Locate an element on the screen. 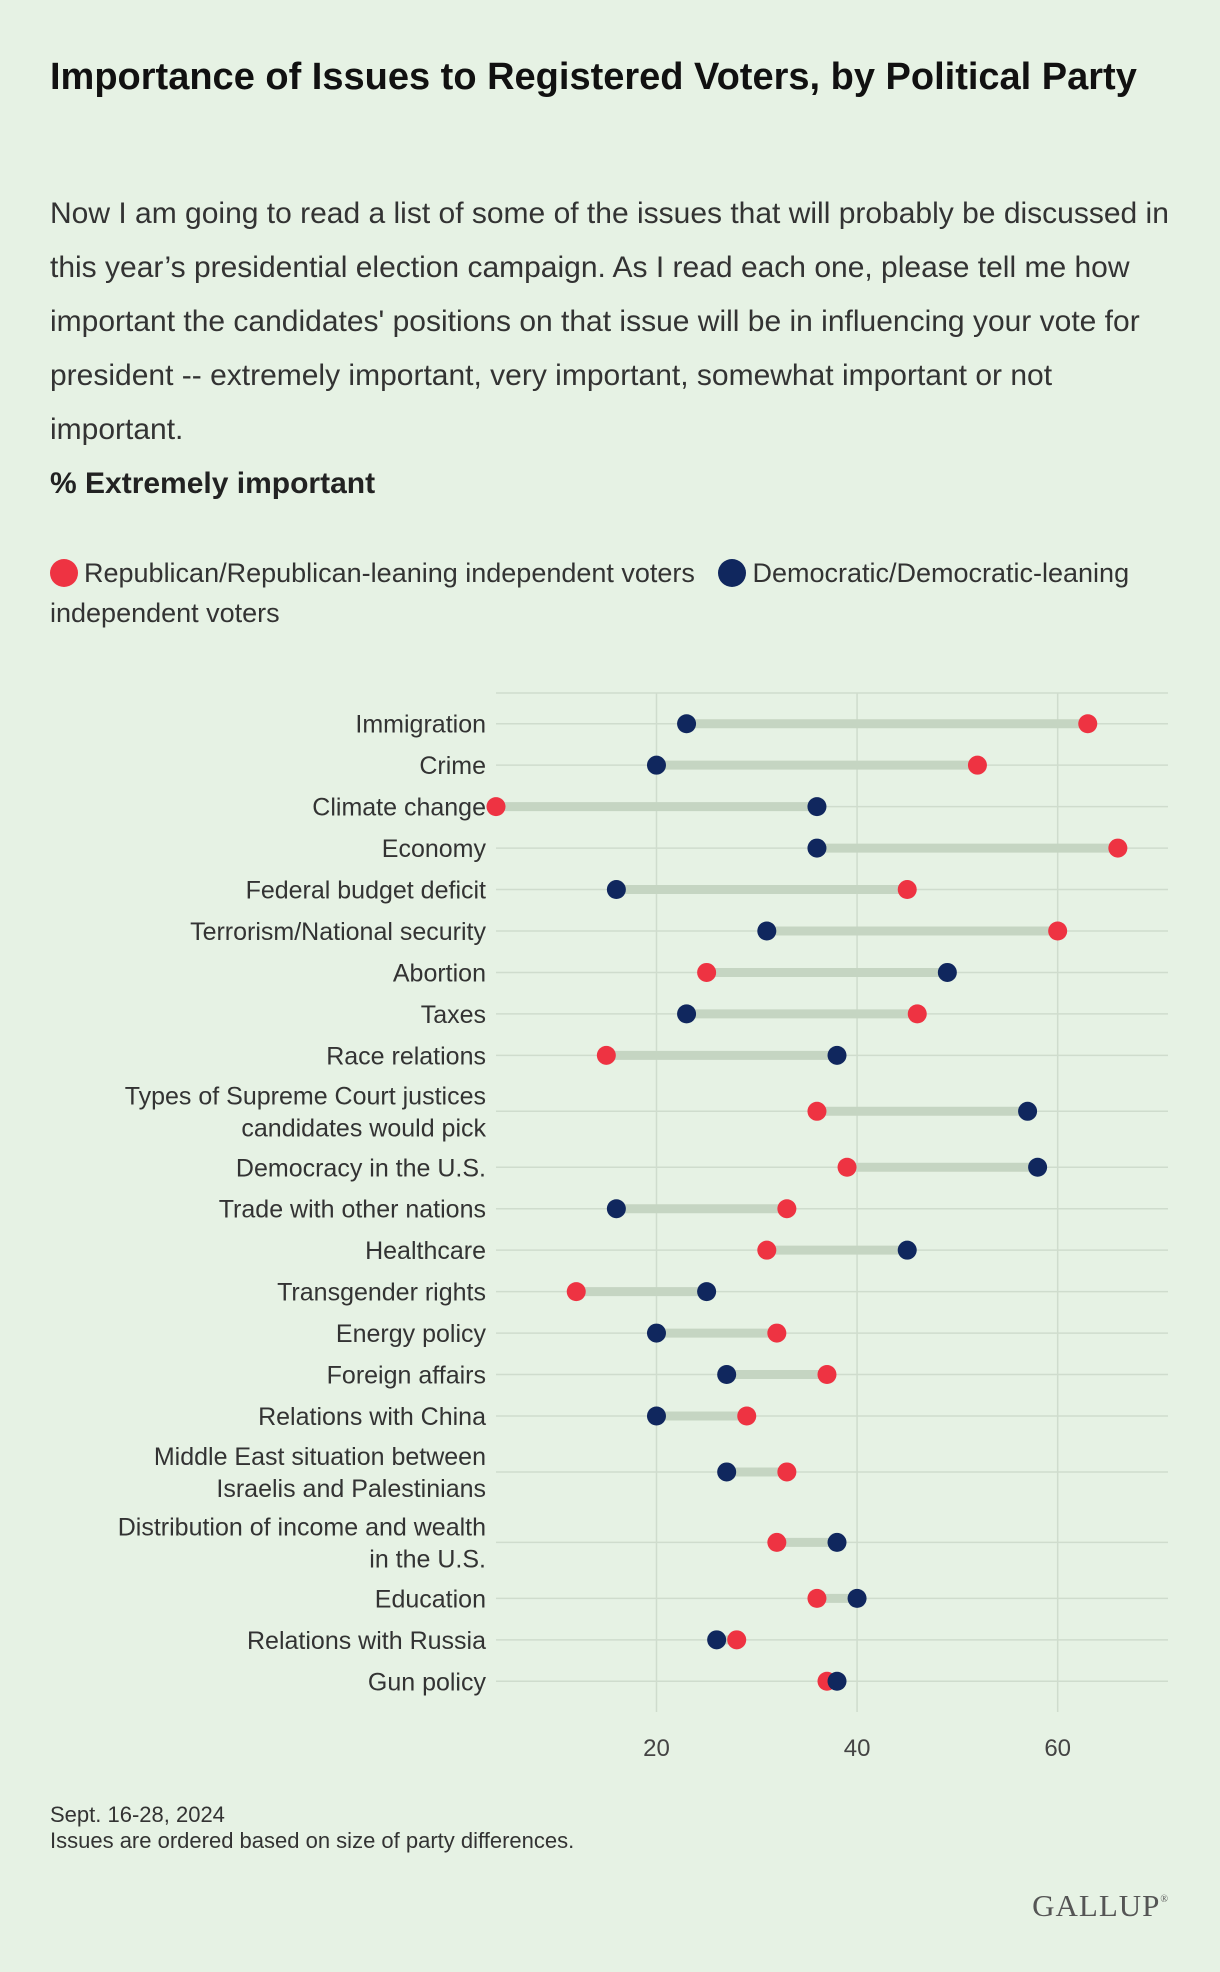  issue-label: Abortion is located at coordinates (439, 973).